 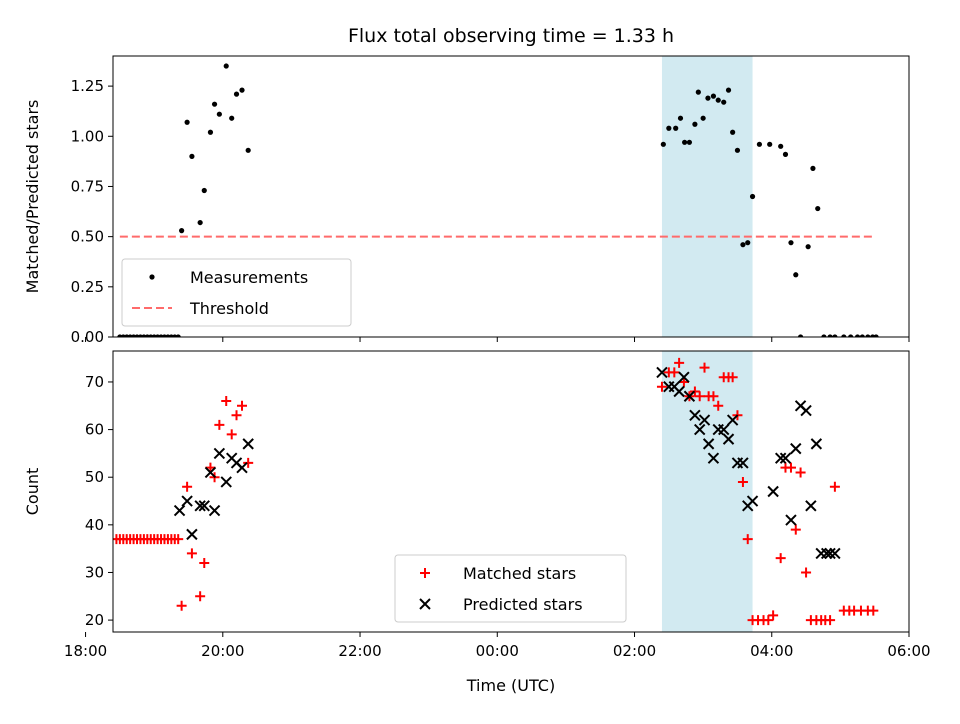 I want to click on y-axis-label: Count, so click(x=32, y=492).